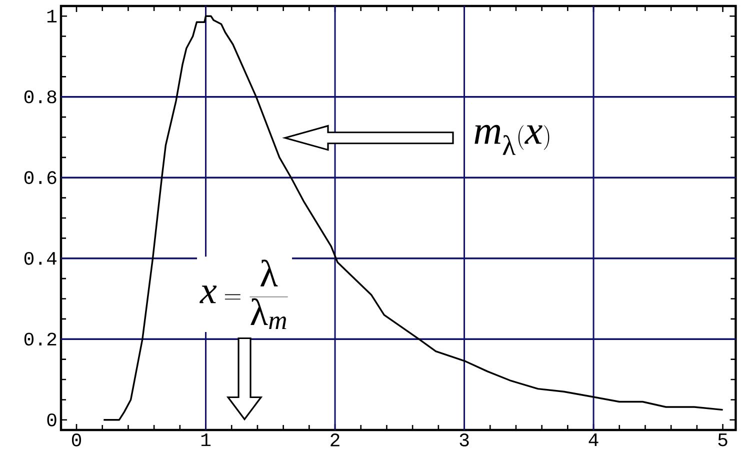 This screenshot has height=472, width=749. Describe the element at coordinates (244, 295) in the screenshot. I see `x-axis-title: $x =\frac{\lambda}{\lambda_m}$` at that location.